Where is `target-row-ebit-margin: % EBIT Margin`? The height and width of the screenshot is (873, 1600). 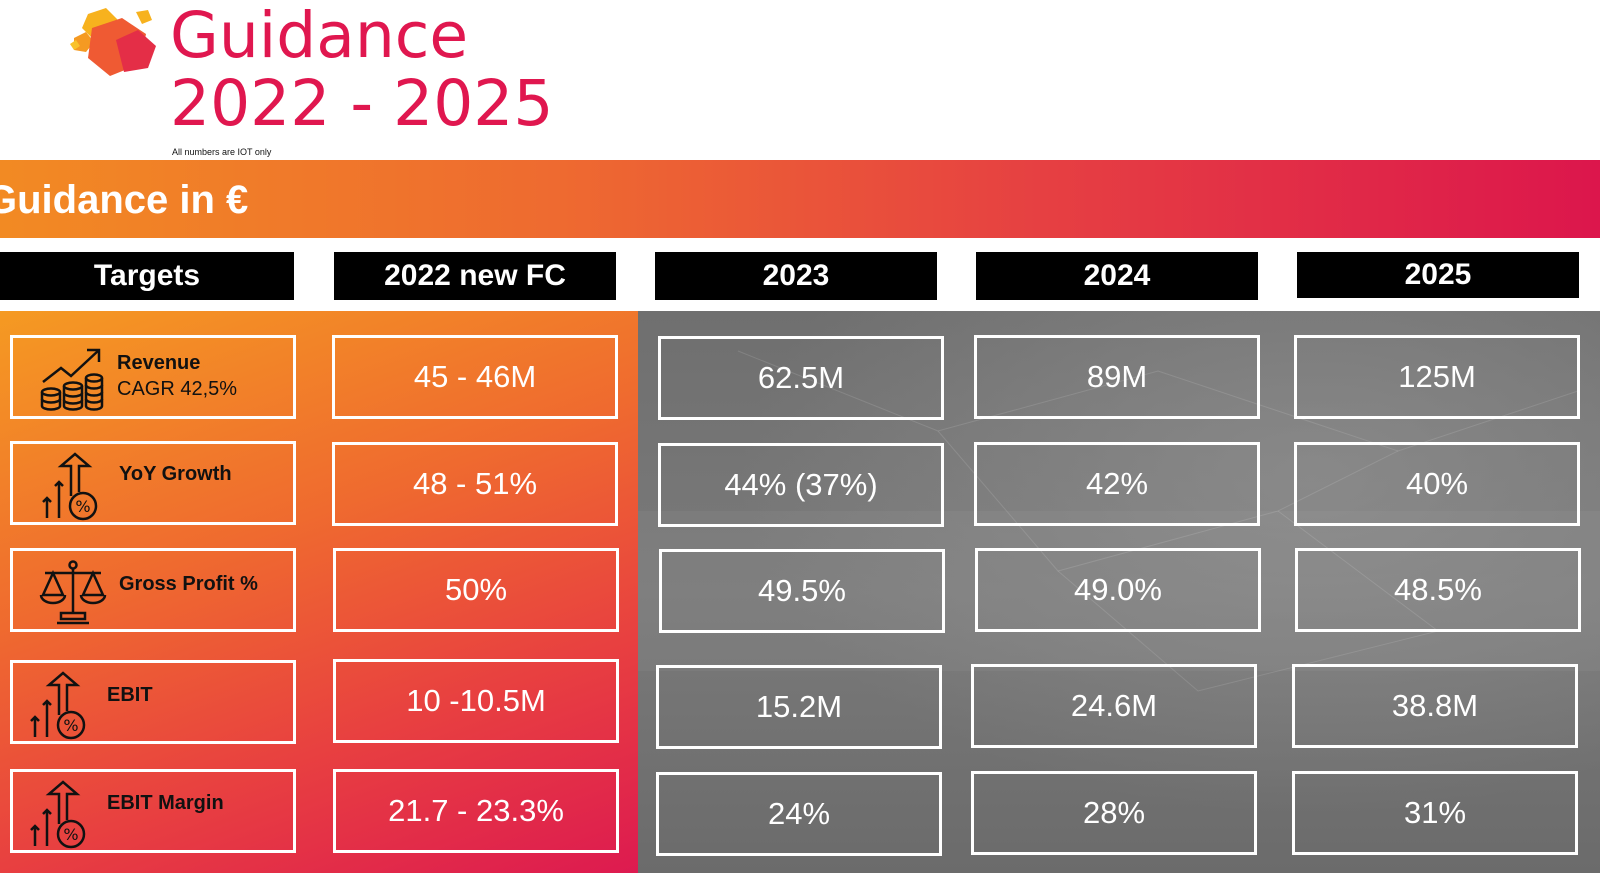 target-row-ebit-margin: % EBIT Margin is located at coordinates (153, 811).